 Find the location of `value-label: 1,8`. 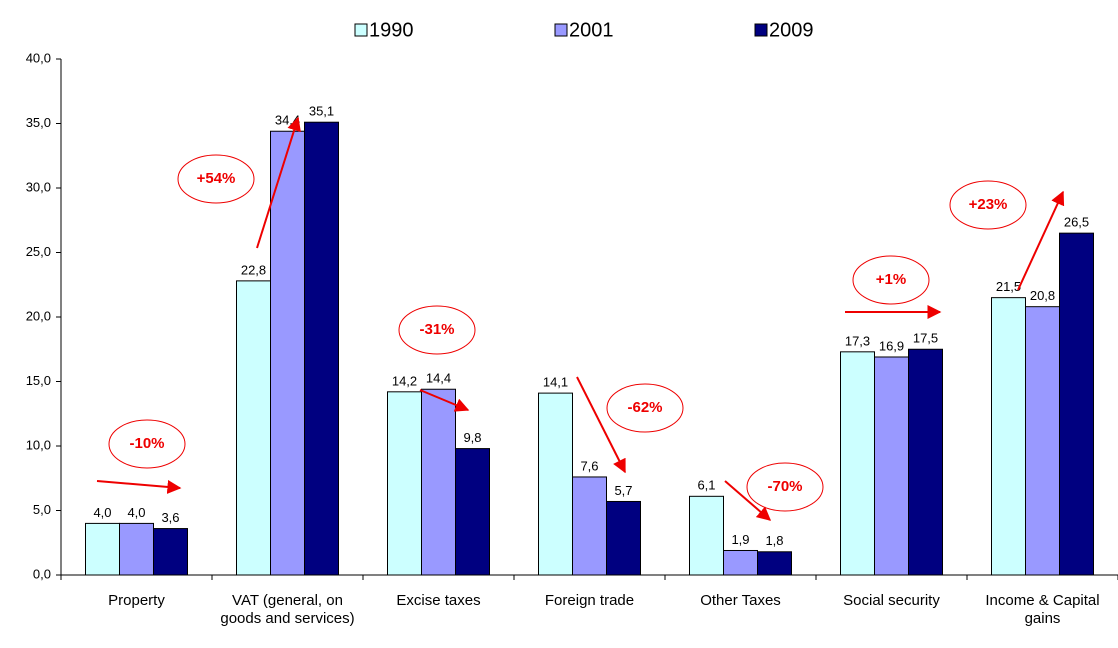

value-label: 1,8 is located at coordinates (774, 540).